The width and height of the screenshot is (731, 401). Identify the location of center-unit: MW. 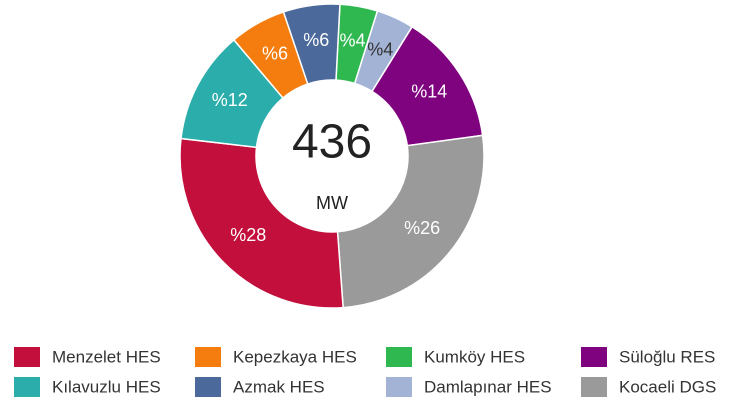
(332, 203).